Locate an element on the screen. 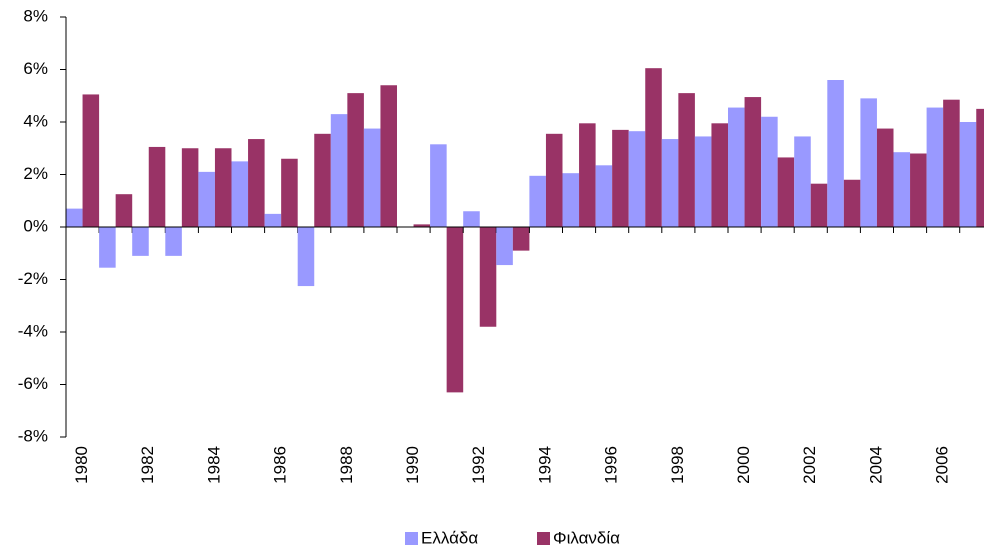  x-tick-label: 2004 is located at coordinates (875, 465).